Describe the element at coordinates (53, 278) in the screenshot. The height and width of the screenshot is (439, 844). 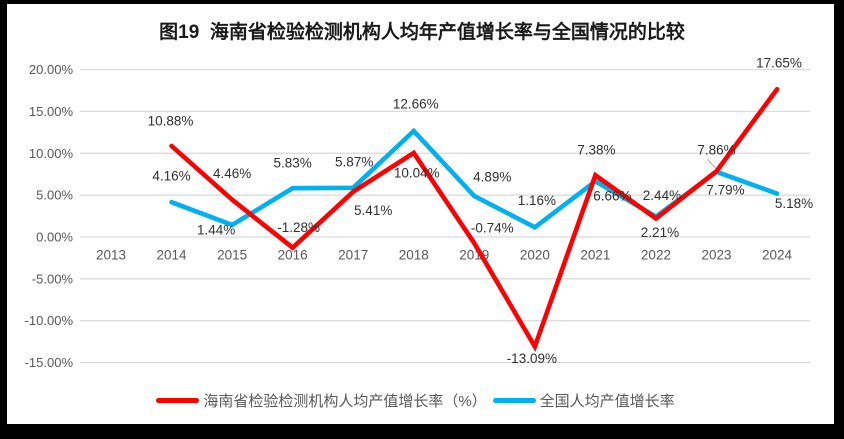
I see `y-axis-tick-label: -5.00%` at that location.